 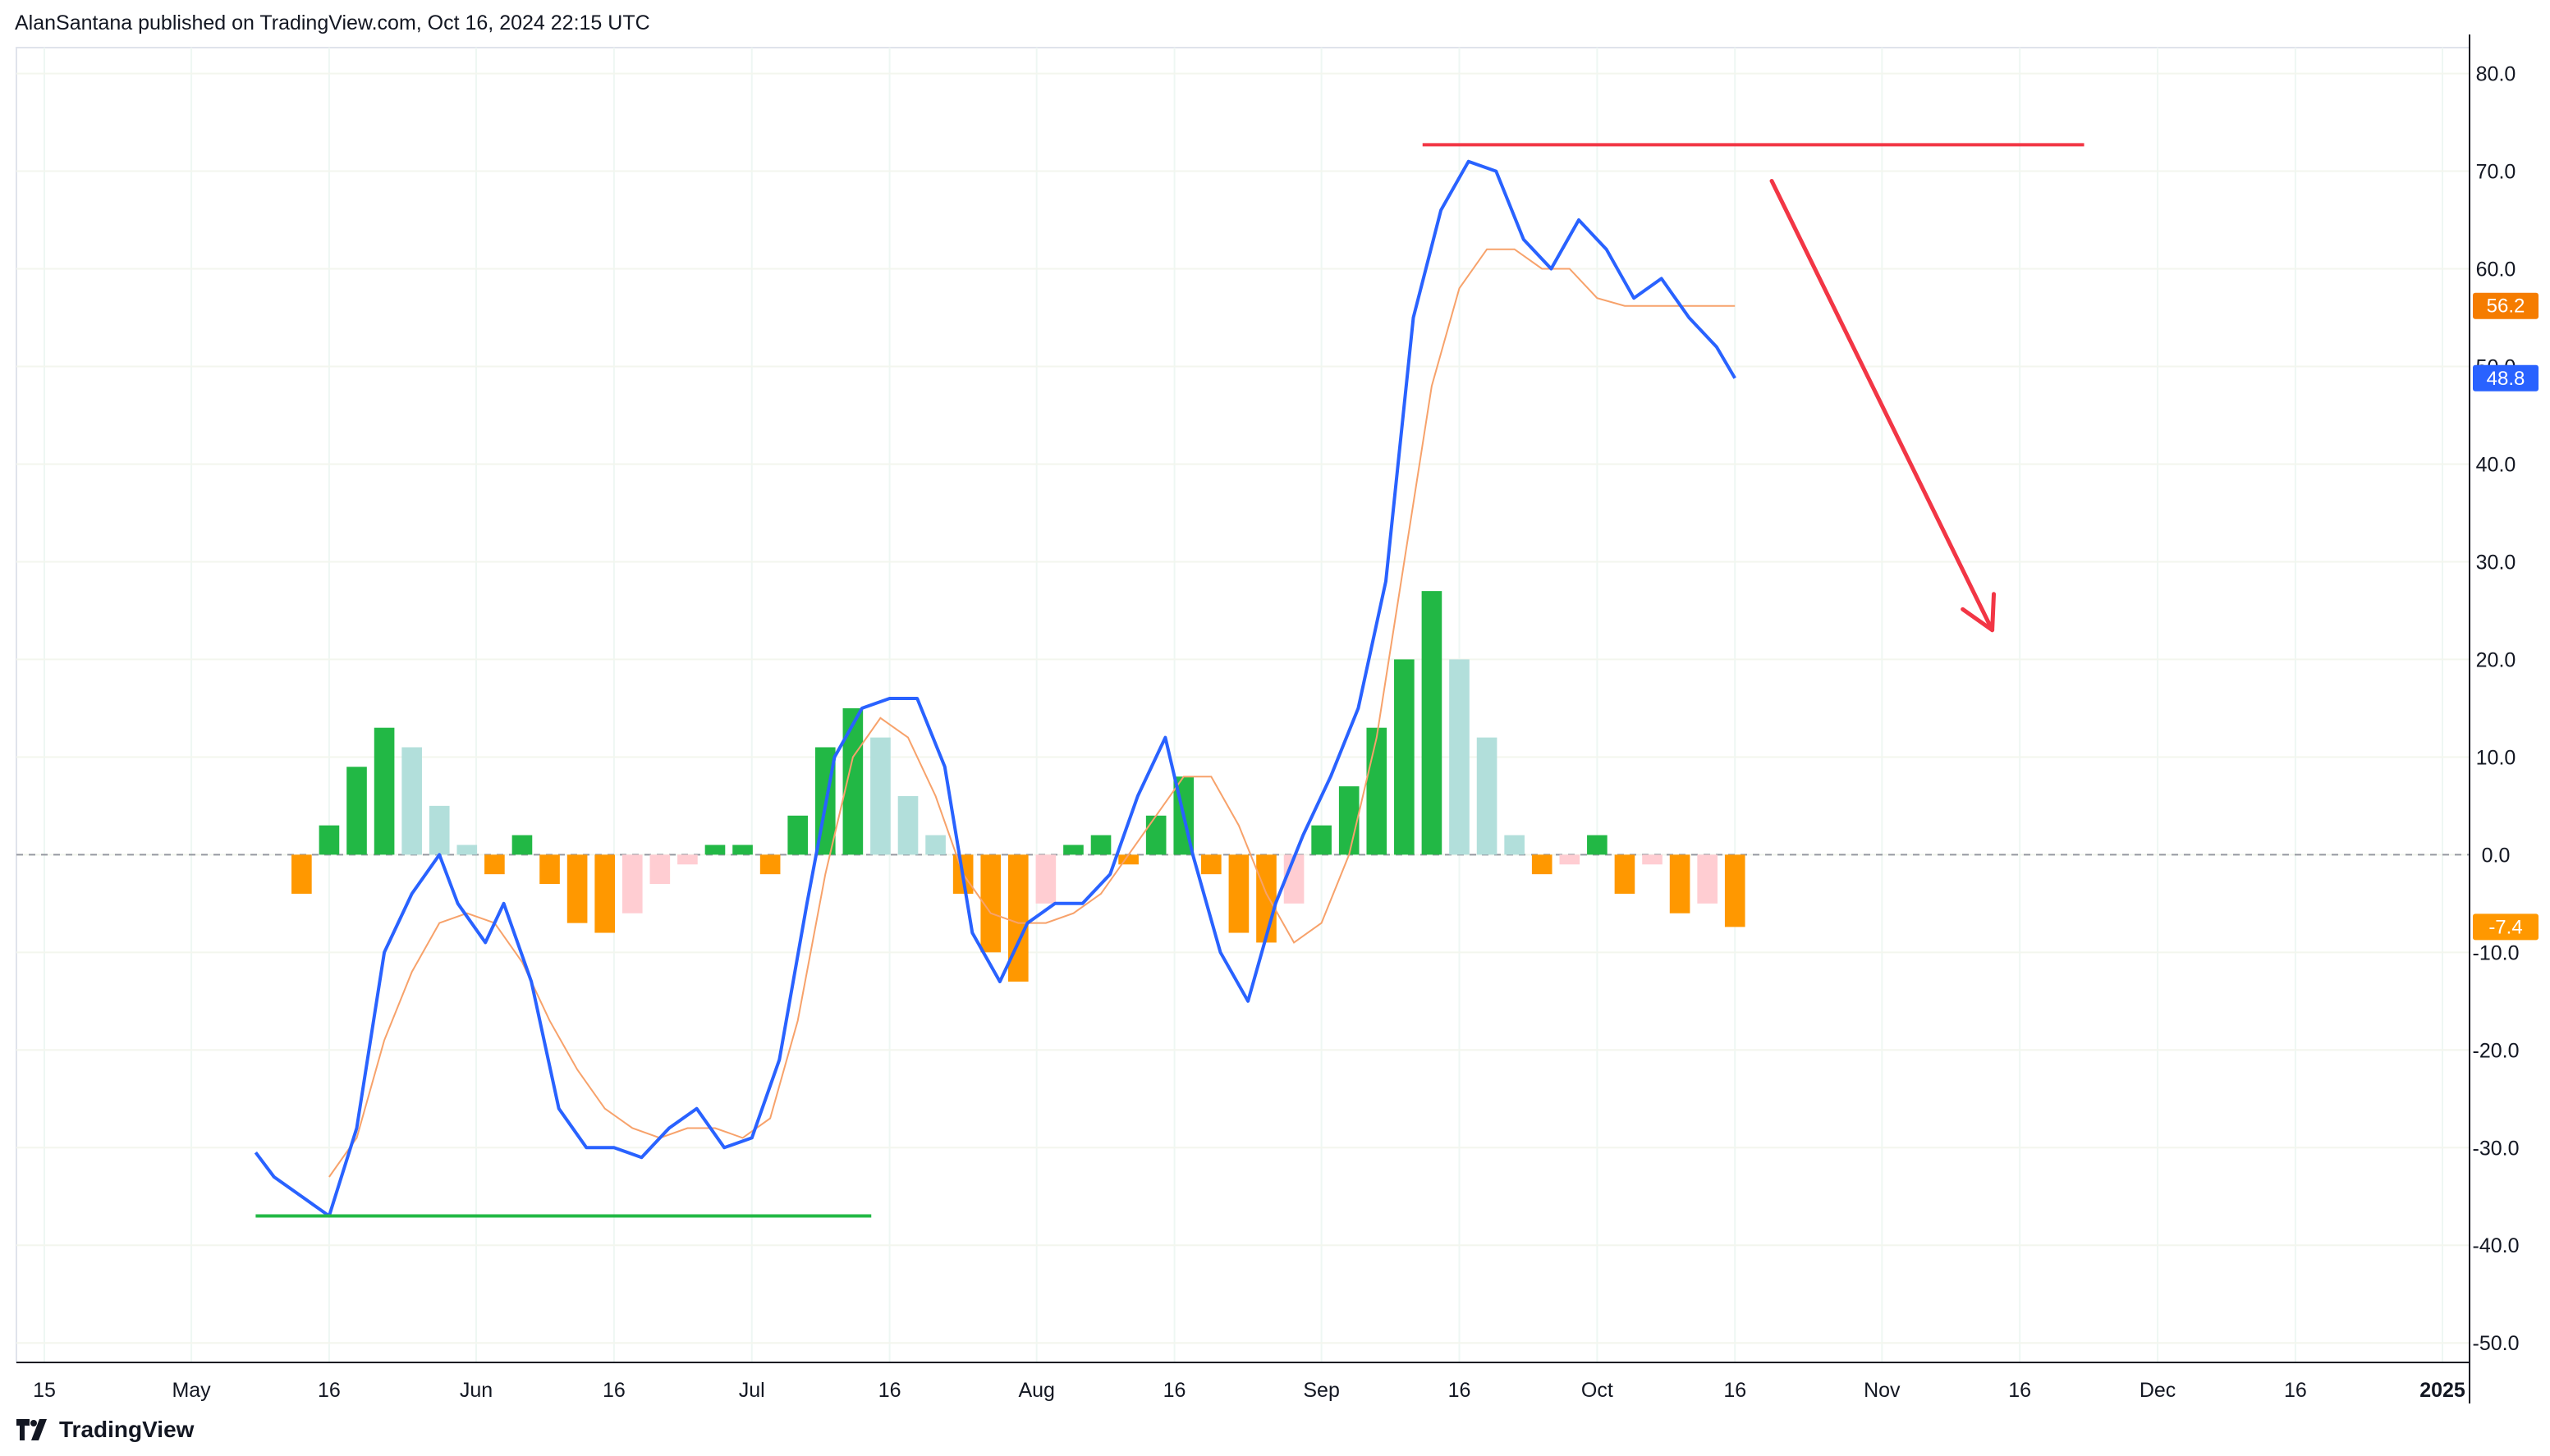 What do you see at coordinates (1597, 1390) in the screenshot?
I see `x-tick-label: Oct` at bounding box center [1597, 1390].